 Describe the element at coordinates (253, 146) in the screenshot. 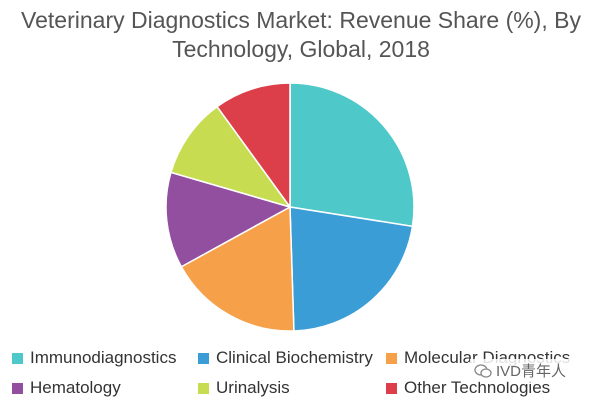

I see `pie-slice-other-technologies` at that location.